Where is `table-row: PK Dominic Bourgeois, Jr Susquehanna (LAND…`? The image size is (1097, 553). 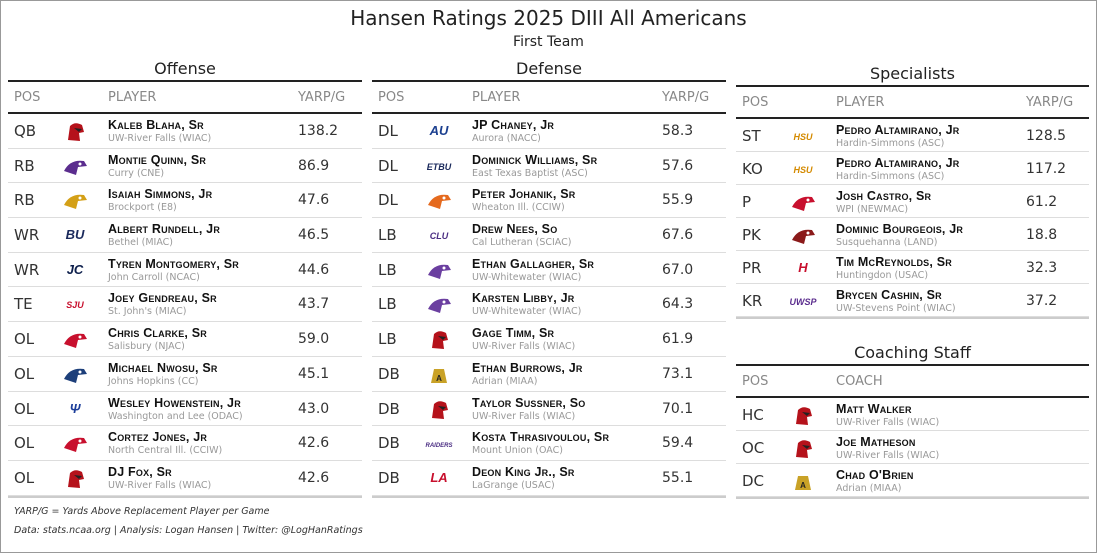 table-row: PK Dominic Bourgeois, Jr Susquehanna (LAND… is located at coordinates (912, 234).